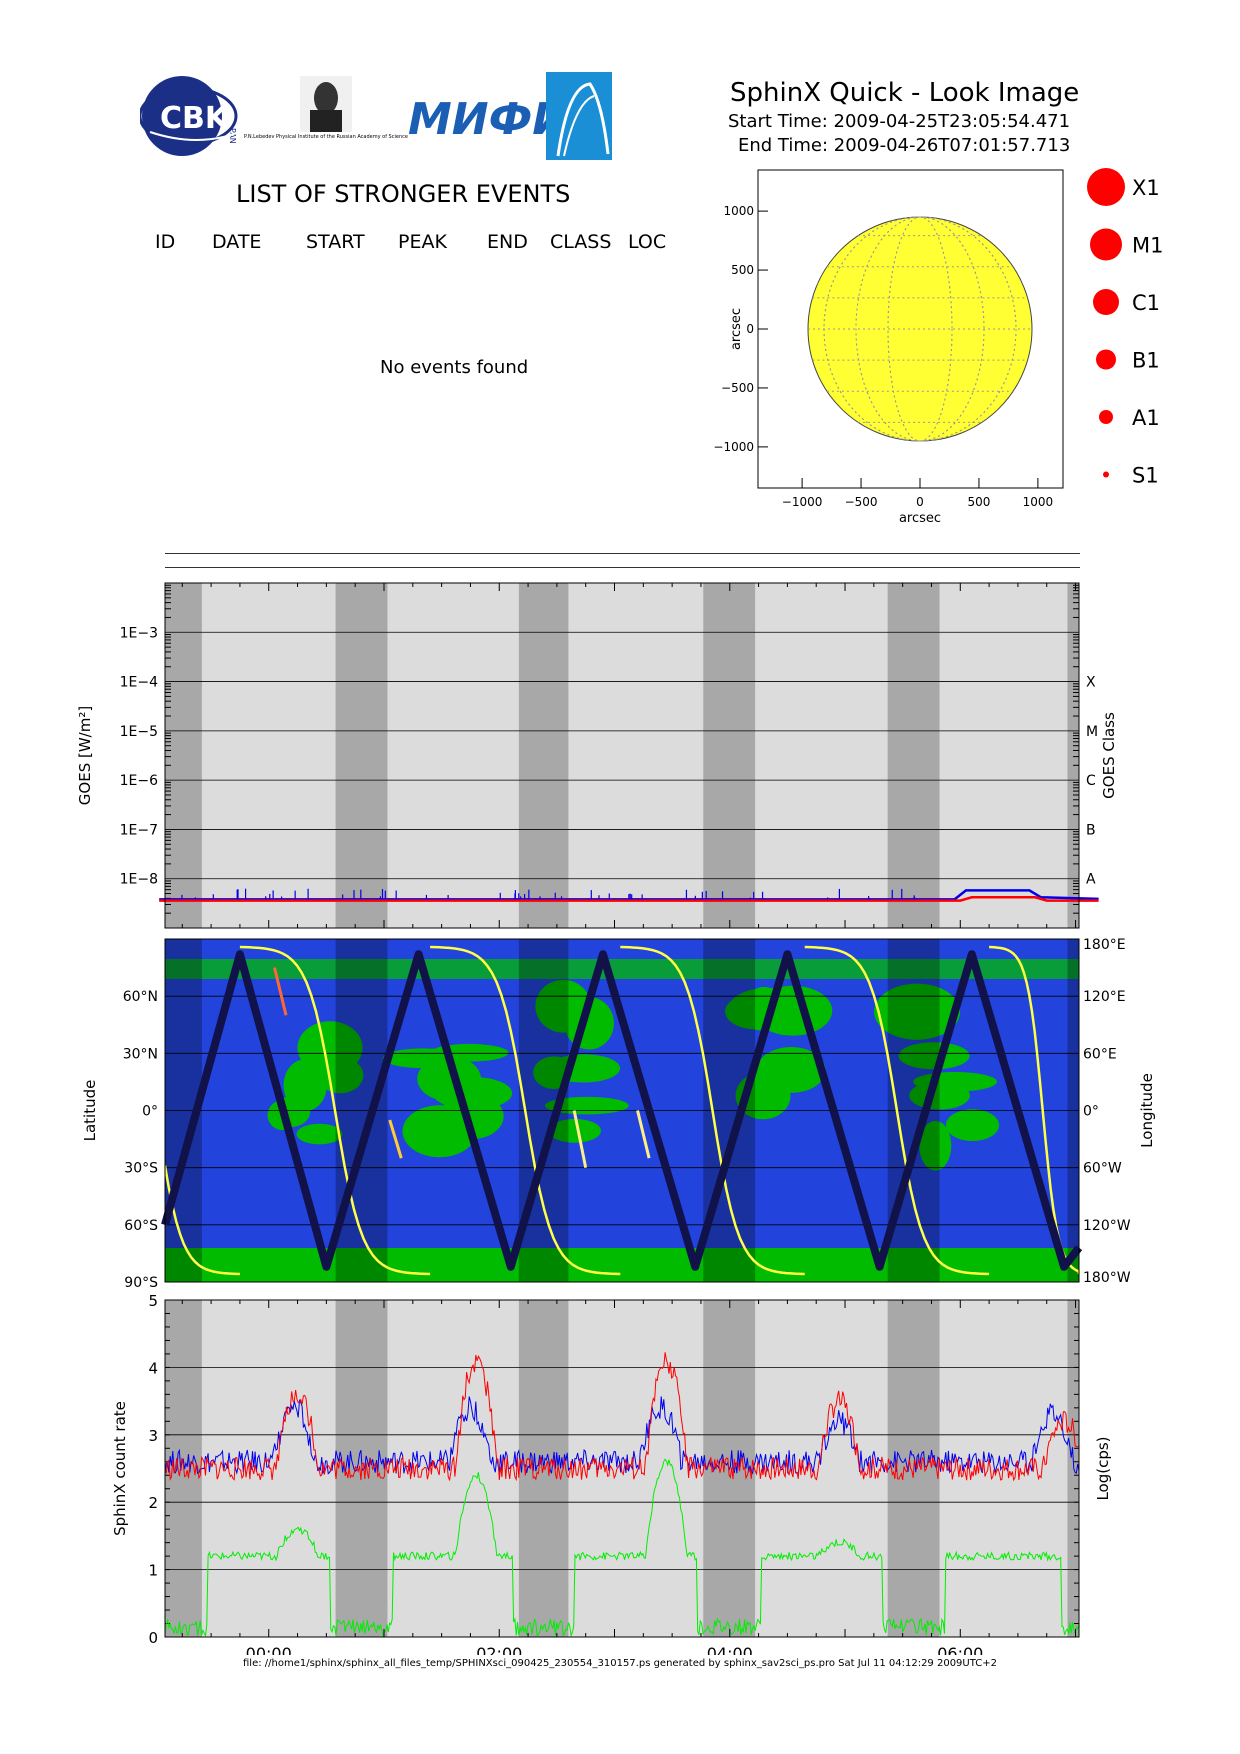  Describe the element at coordinates (153, 1503) in the screenshot. I see `sphinx-y-tick-label: 2` at that location.